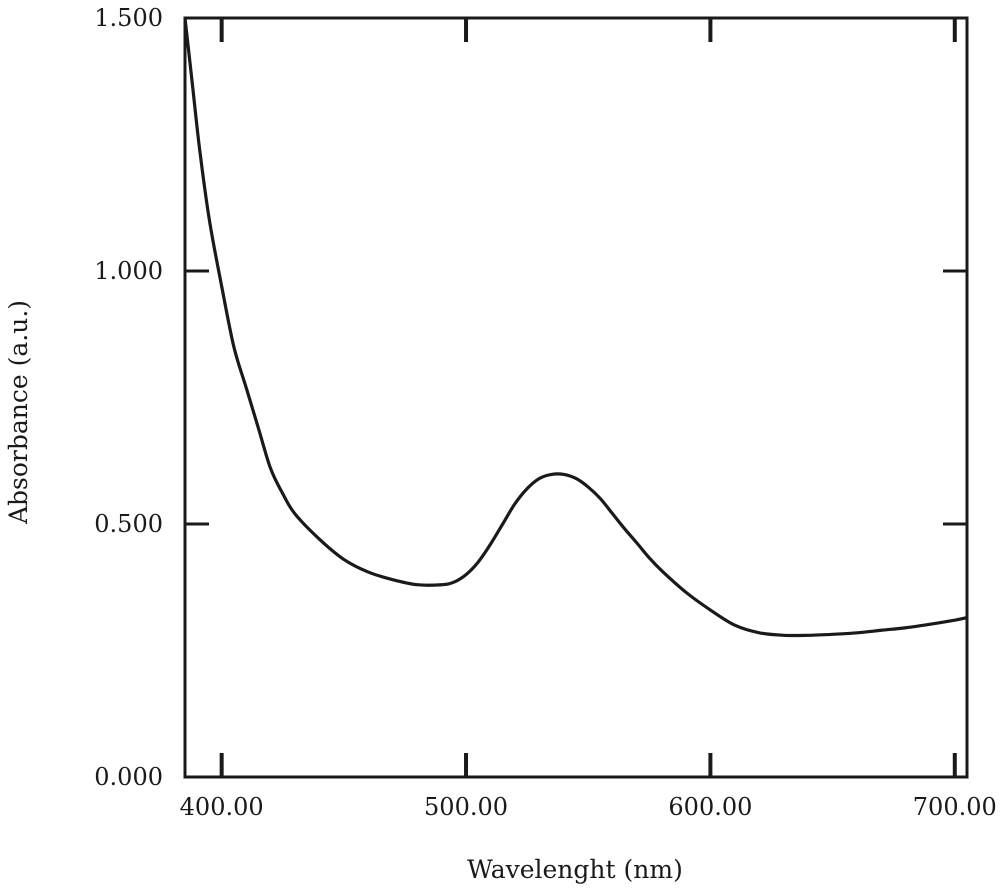  Describe the element at coordinates (128, 777) in the screenshot. I see `y-tick-label: 0.000` at that location.